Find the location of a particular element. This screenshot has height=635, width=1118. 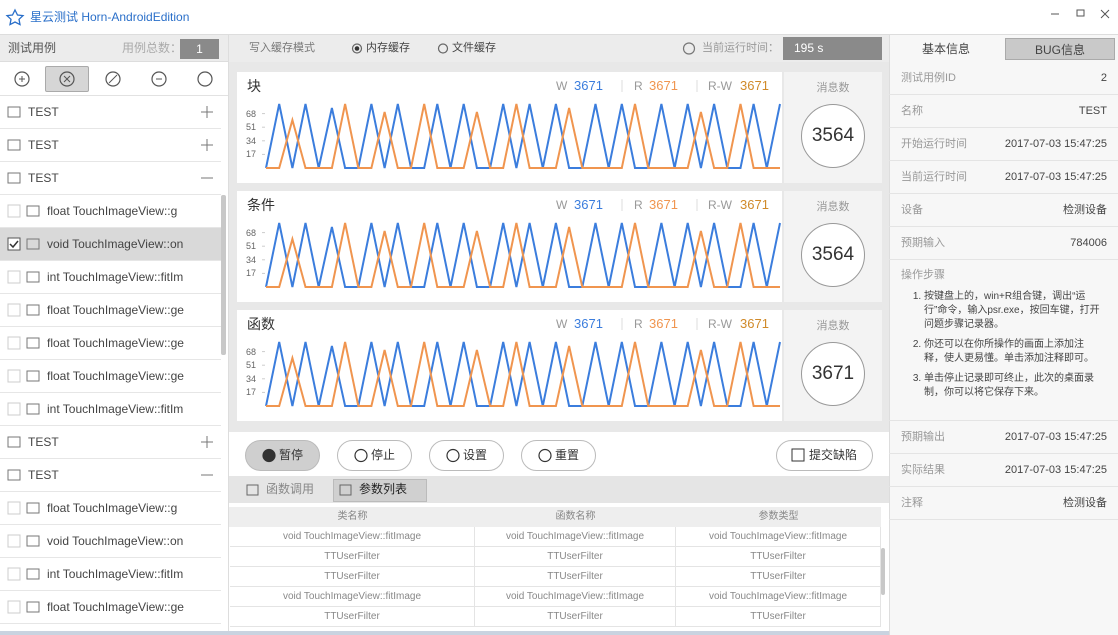

tab-active is located at coordinates (380, 490).